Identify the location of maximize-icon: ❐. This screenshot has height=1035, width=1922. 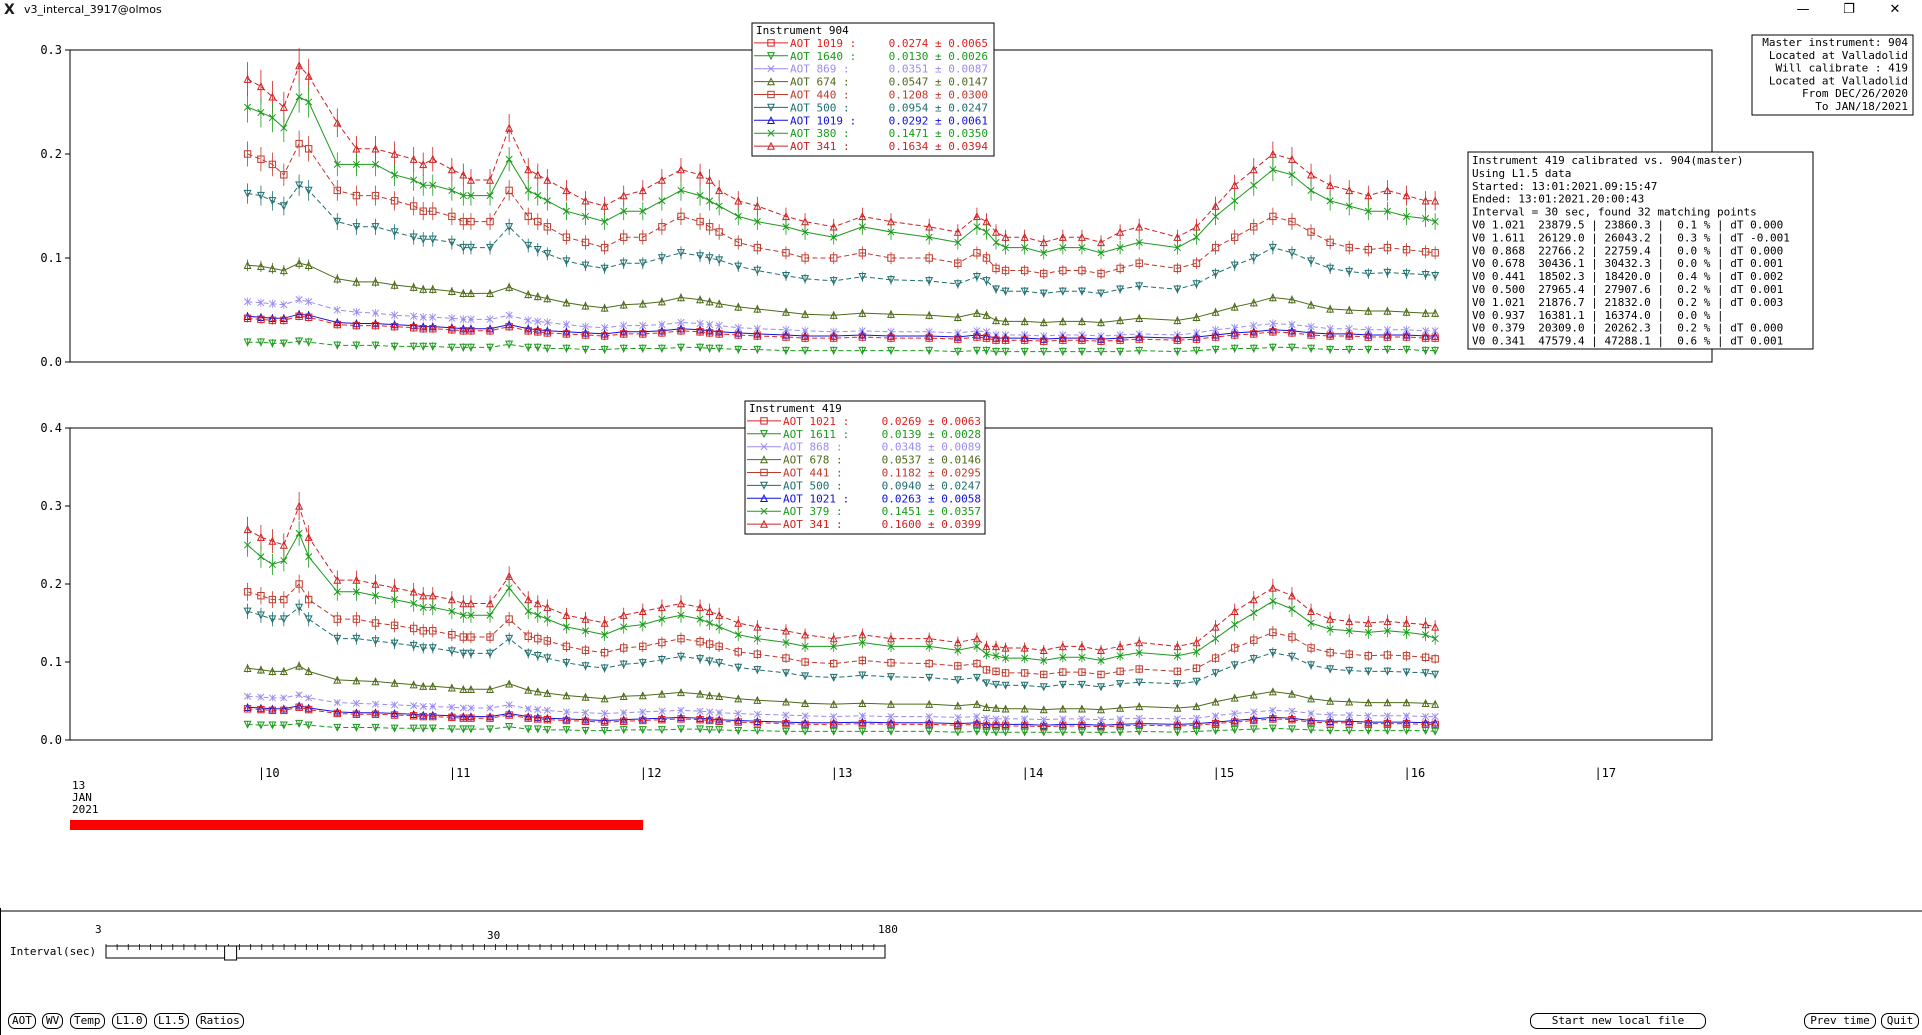
(1849, 9).